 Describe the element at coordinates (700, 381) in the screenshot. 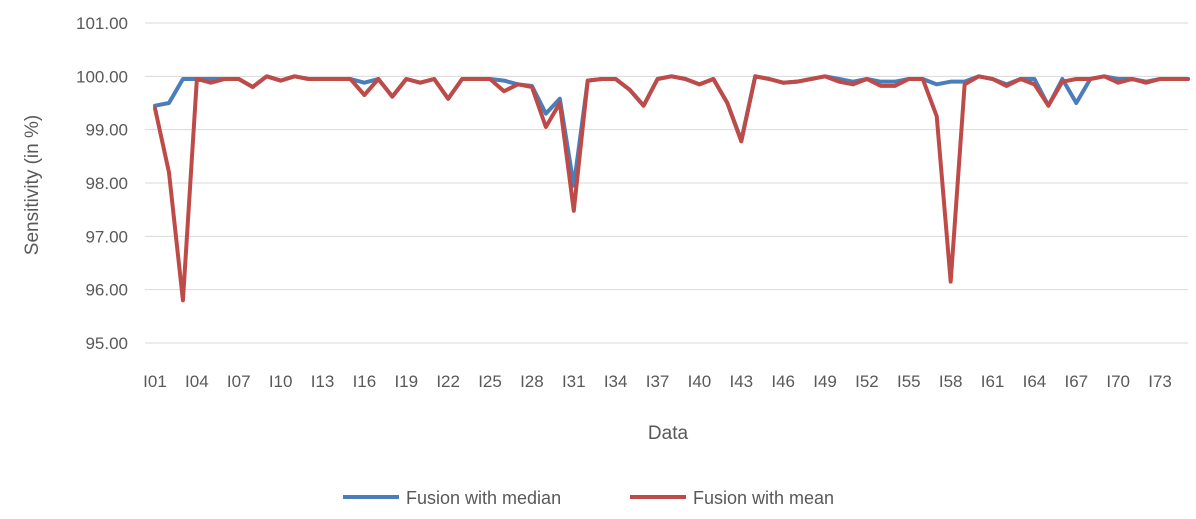

I see `x-tick-label: I40` at that location.